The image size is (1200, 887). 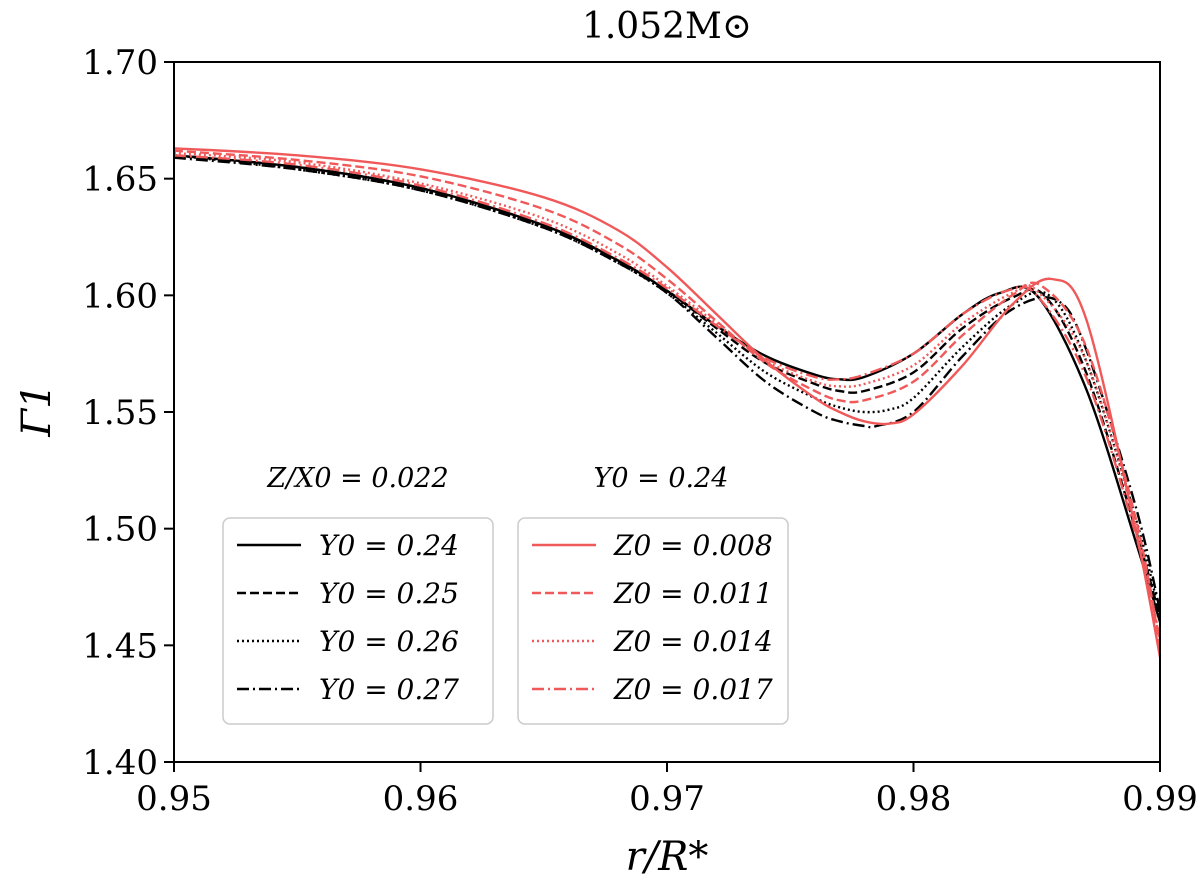 What do you see at coordinates (357, 478) in the screenshot?
I see `legend-title: Z/X0 = 0.022` at bounding box center [357, 478].